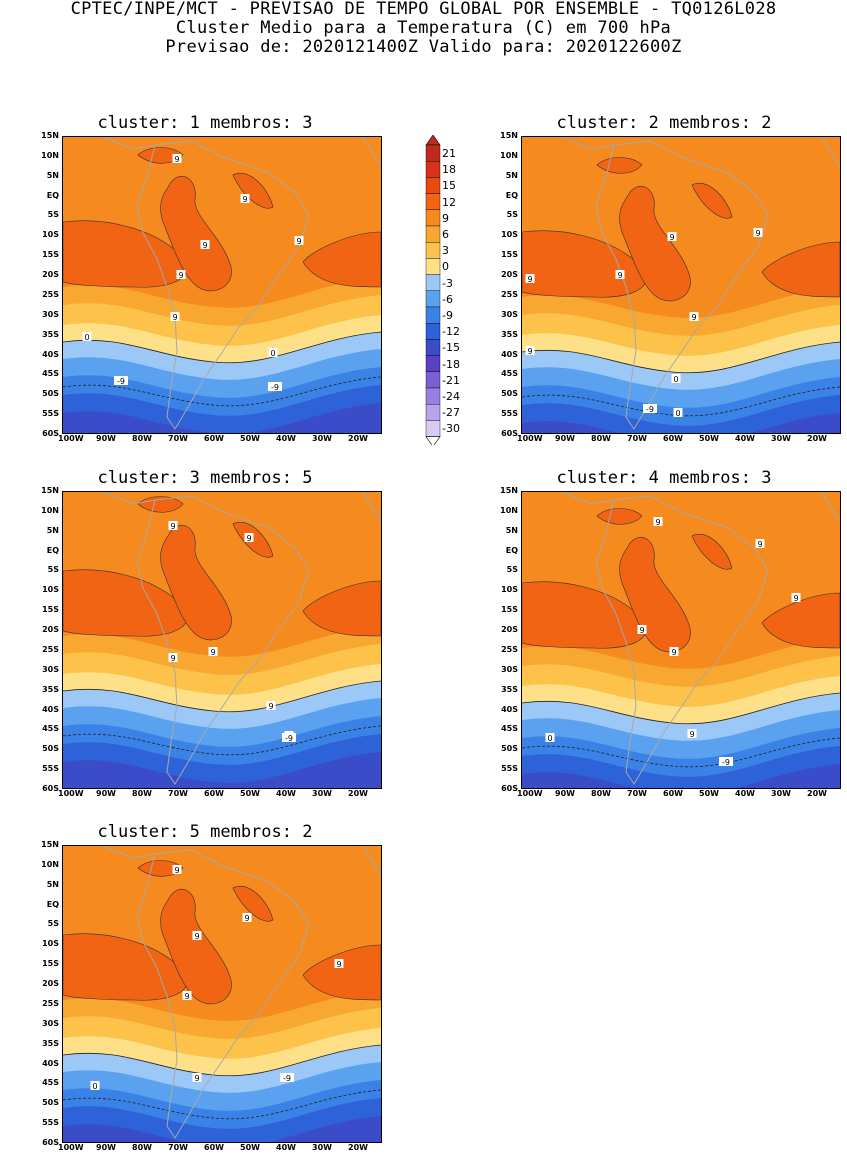 This screenshot has height=1157, width=847. Describe the element at coordinates (511, 550) in the screenshot. I see `lat-tick-label: EQ` at that location.